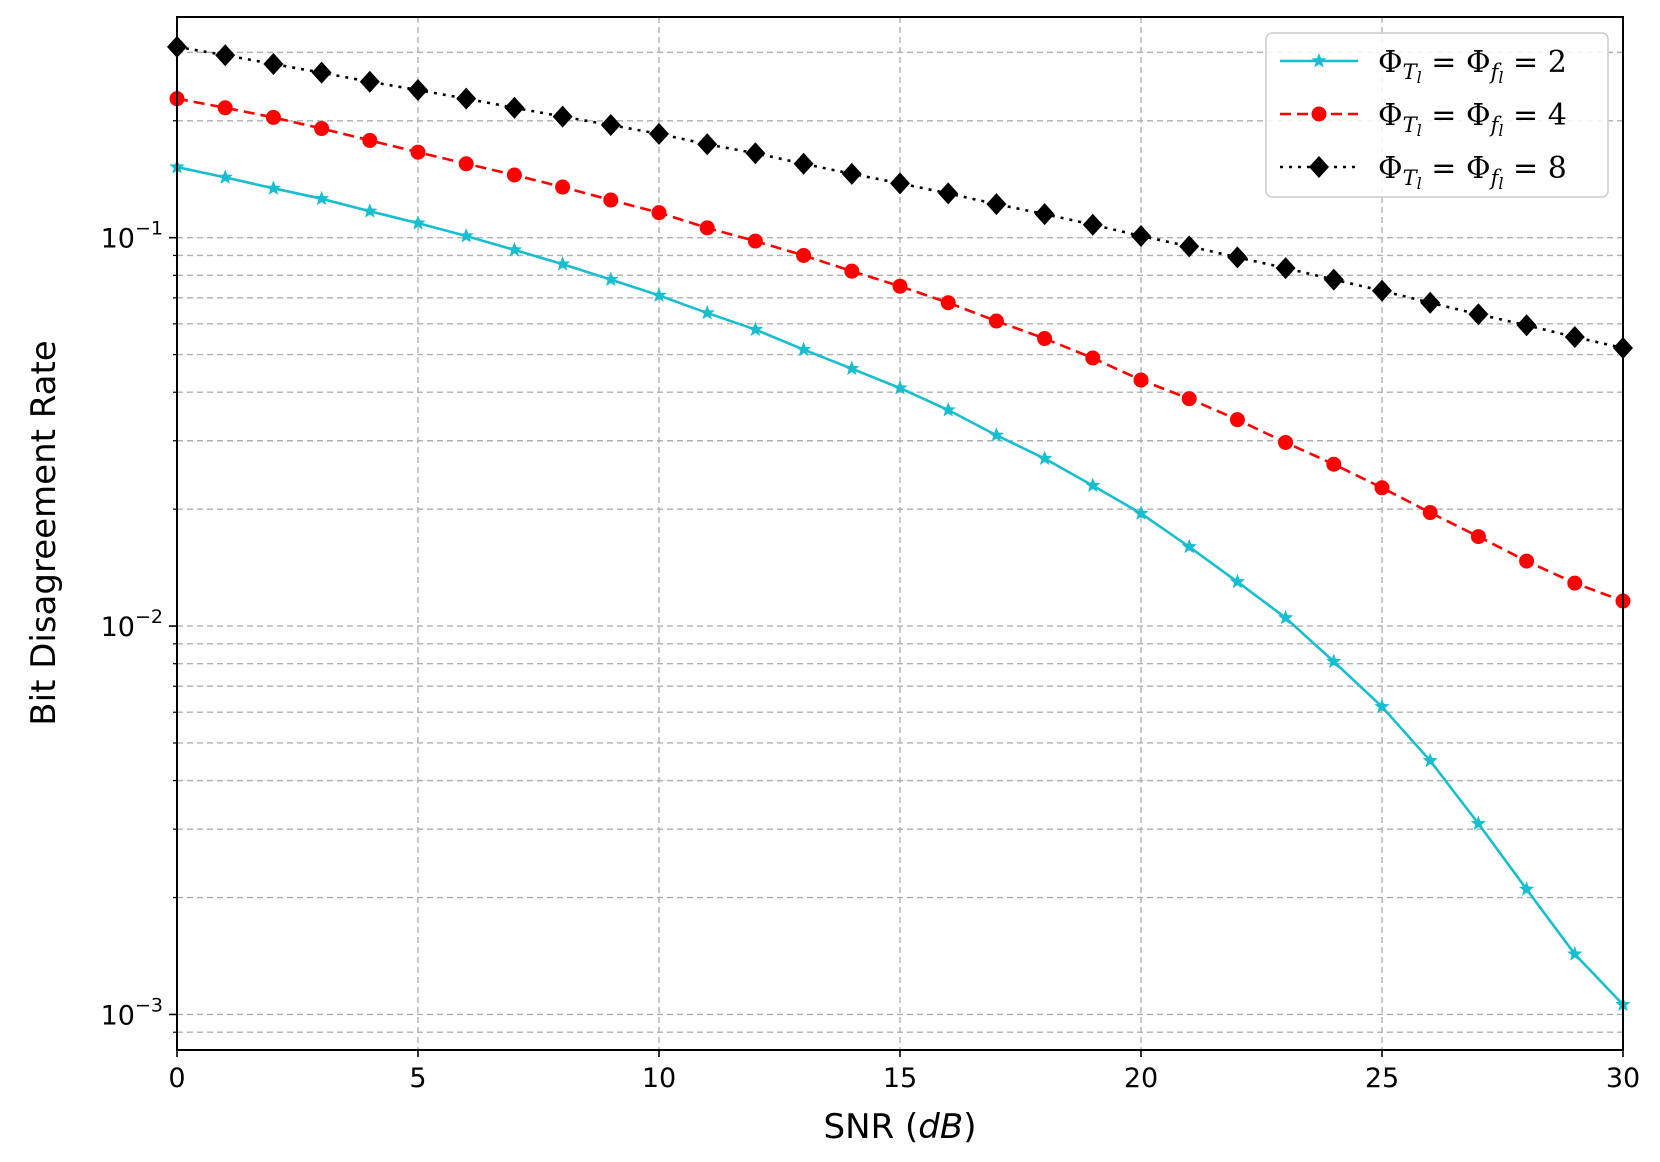  I want to click on legend: ΦTl = Φfl = 2 ΦTl = Φfl = 4 ΦTl = Φfl = 8, so click(1437, 115).